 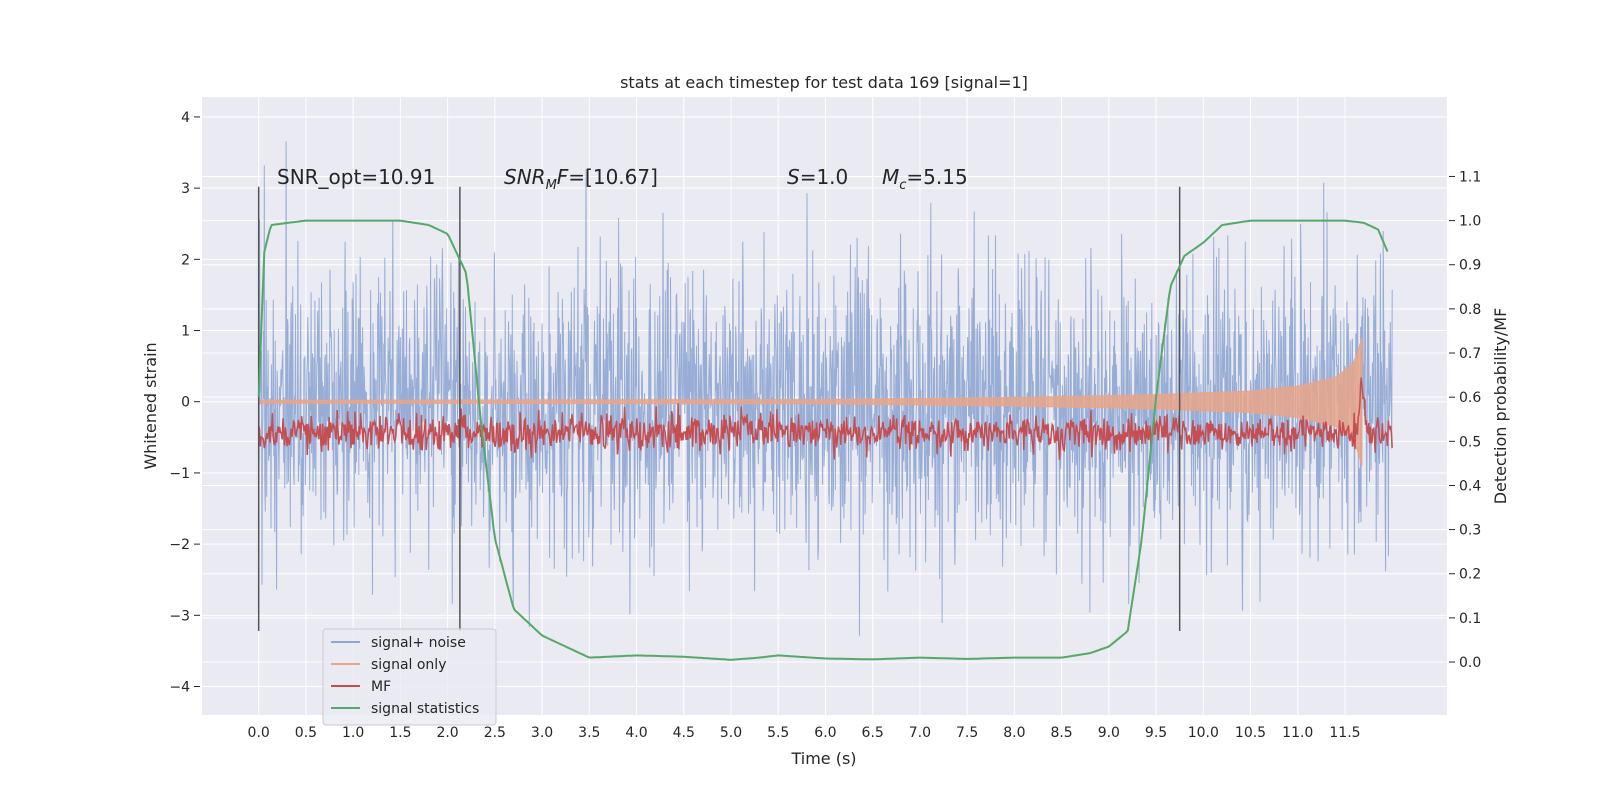 I want to click on annotation-snr-mf-value: =[10.67], so click(x=613, y=177).